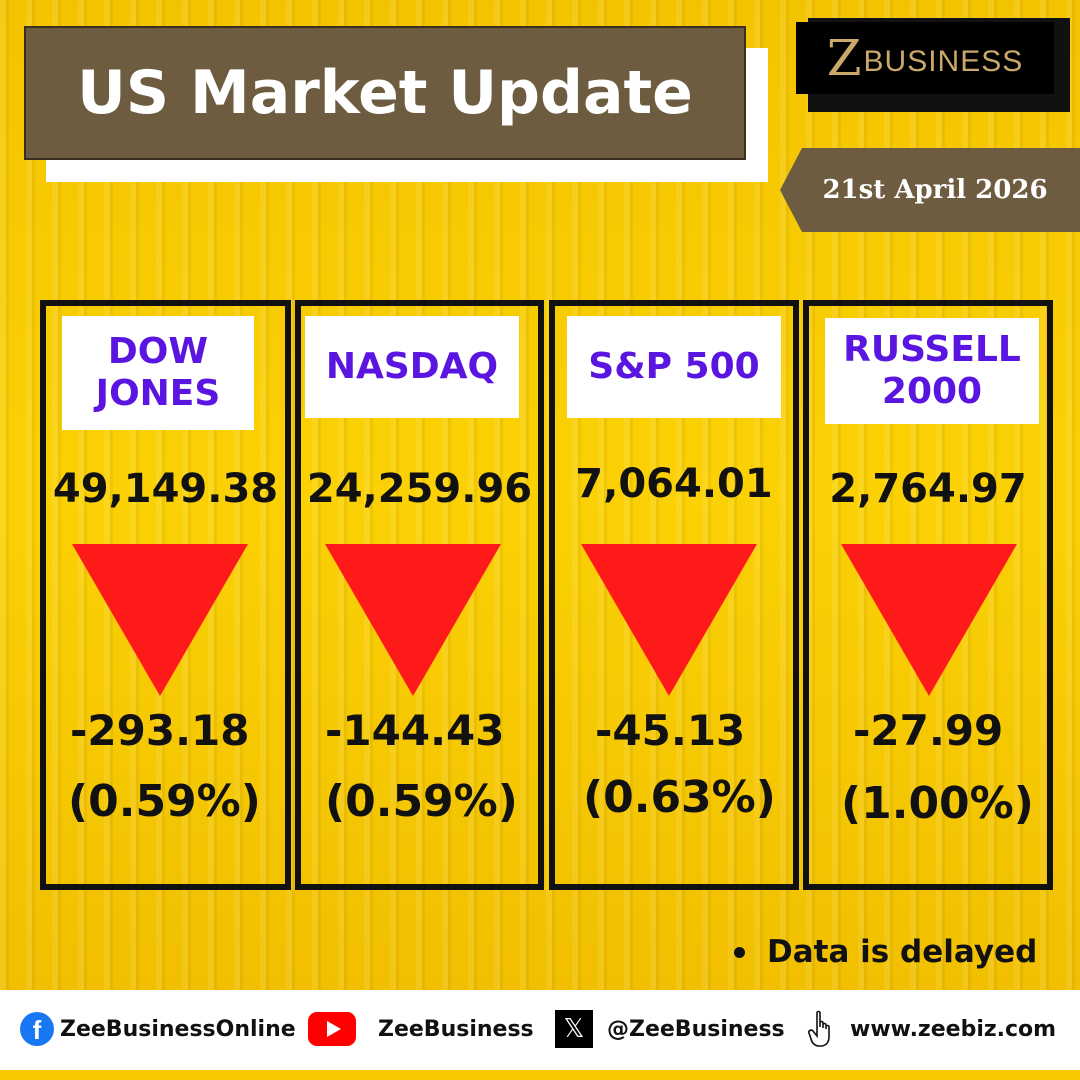  Describe the element at coordinates (696, 1029) in the screenshot. I see `x-handle: @ZeeBusiness` at that location.